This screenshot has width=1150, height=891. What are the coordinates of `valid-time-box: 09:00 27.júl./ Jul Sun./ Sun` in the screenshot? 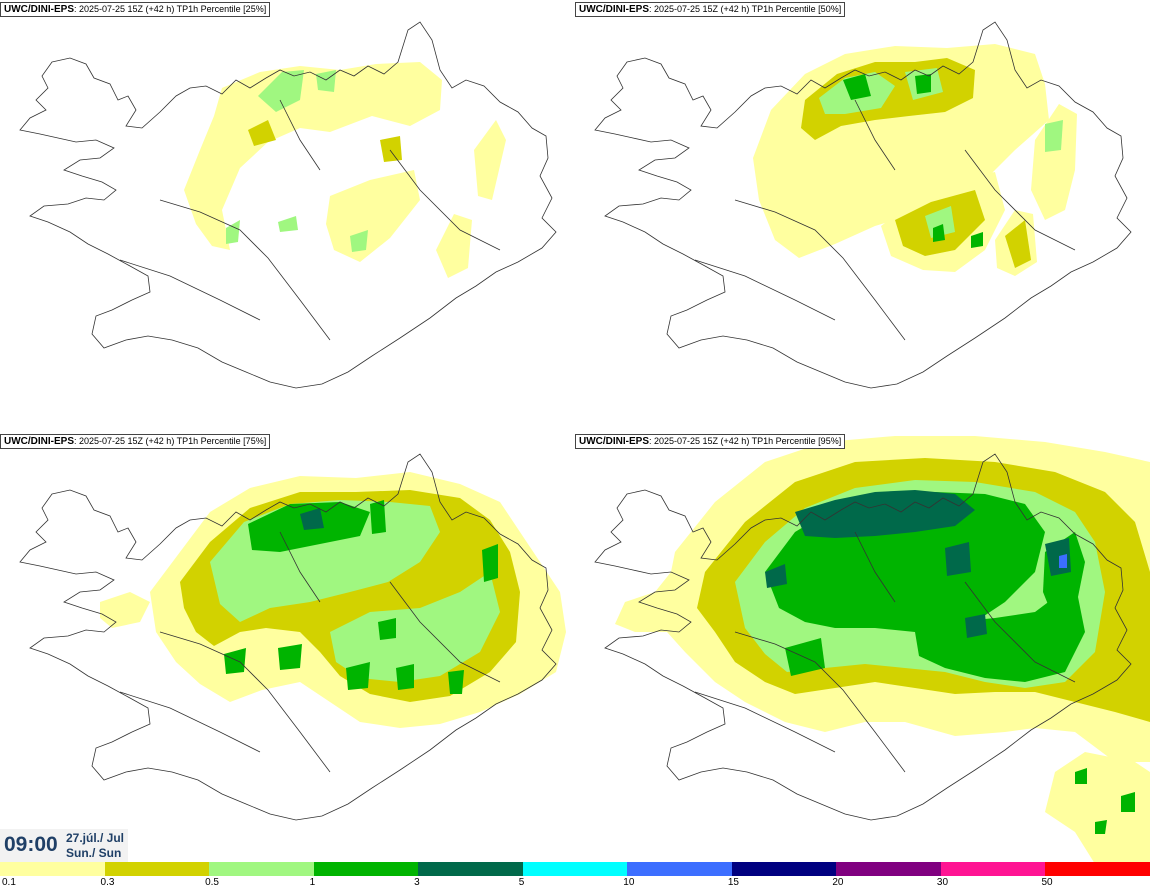 It's located at (64, 845).